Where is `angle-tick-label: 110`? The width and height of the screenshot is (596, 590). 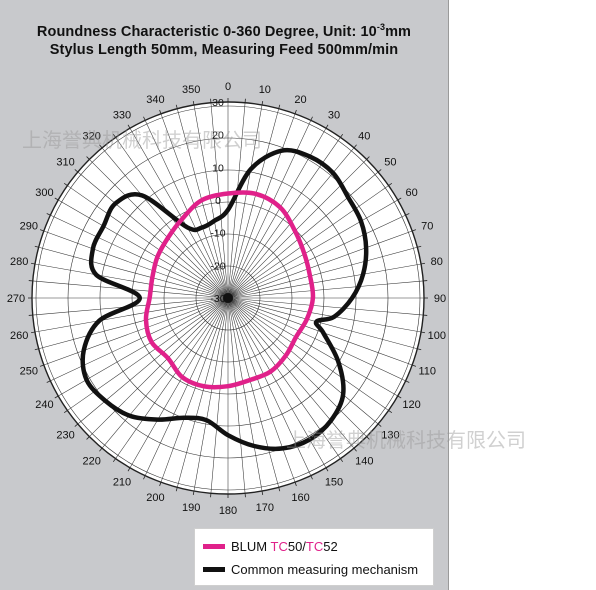
angle-tick-label: 110 is located at coordinates (427, 372).